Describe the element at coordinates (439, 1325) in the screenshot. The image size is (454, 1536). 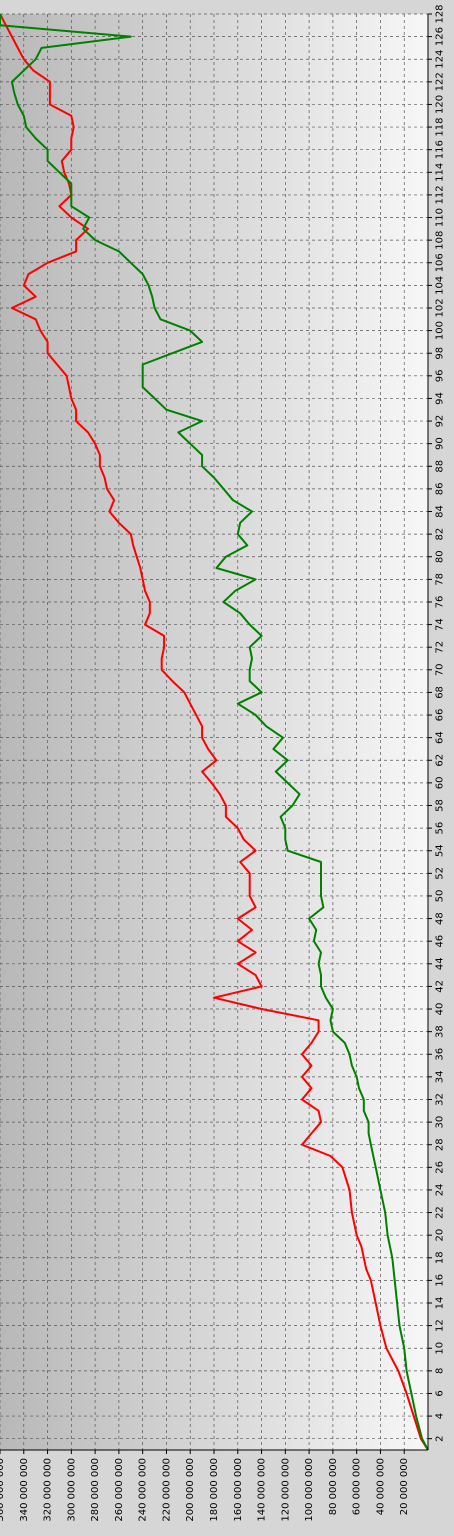
I see `x-tick-label: 12` at that location.